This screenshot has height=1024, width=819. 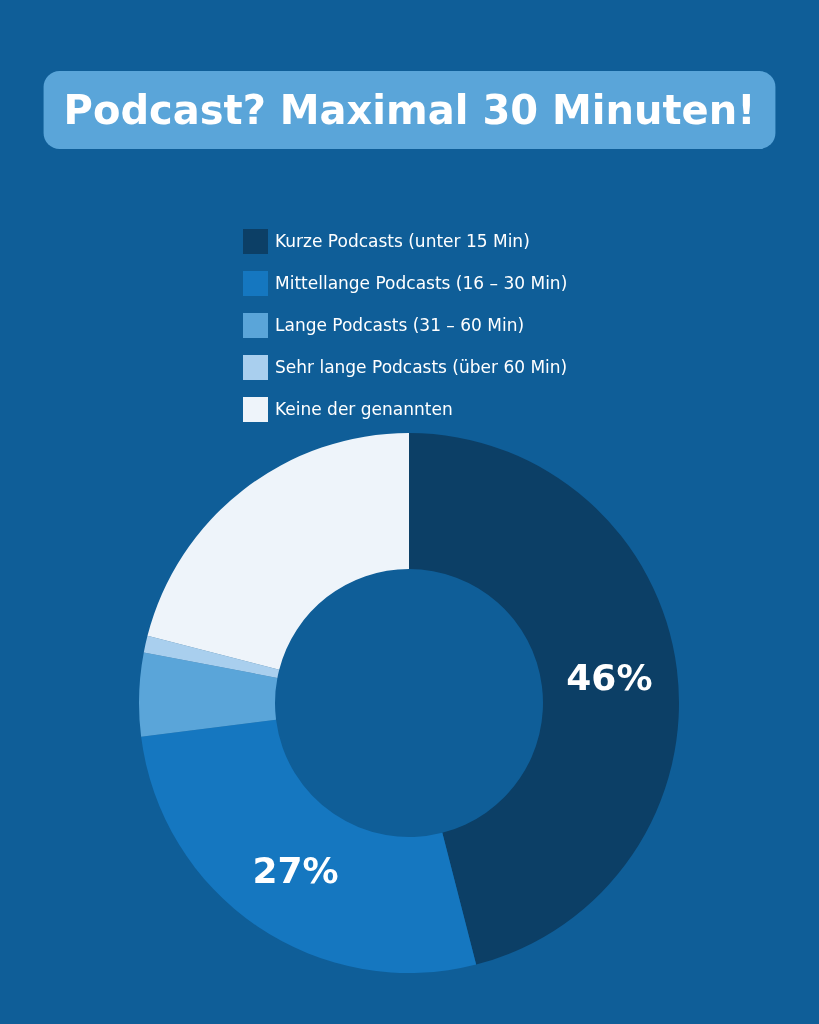 What do you see at coordinates (295, 870) in the screenshot?
I see `data-label: 27%` at bounding box center [295, 870].